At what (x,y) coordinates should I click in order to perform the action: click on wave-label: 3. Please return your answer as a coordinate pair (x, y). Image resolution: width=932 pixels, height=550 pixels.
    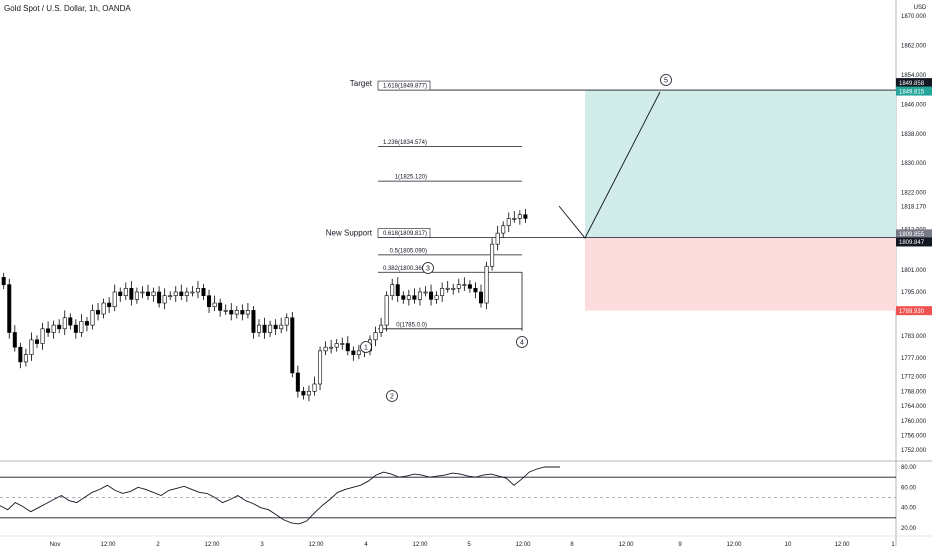
    Looking at the image, I should click on (428, 269).